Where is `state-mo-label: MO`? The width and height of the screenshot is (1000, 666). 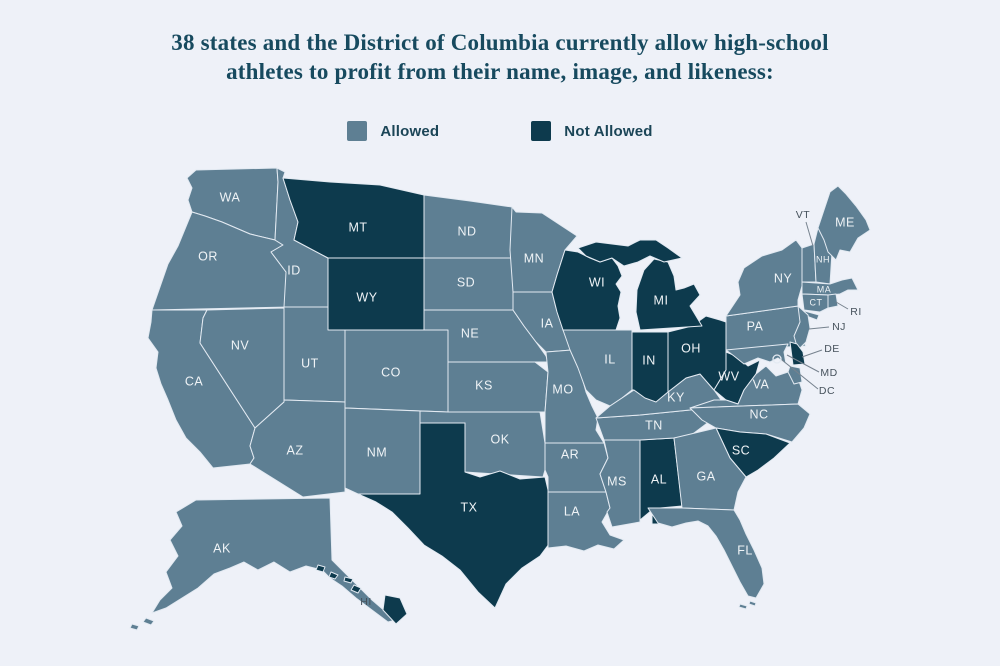 state-mo-label: MO is located at coordinates (562, 389).